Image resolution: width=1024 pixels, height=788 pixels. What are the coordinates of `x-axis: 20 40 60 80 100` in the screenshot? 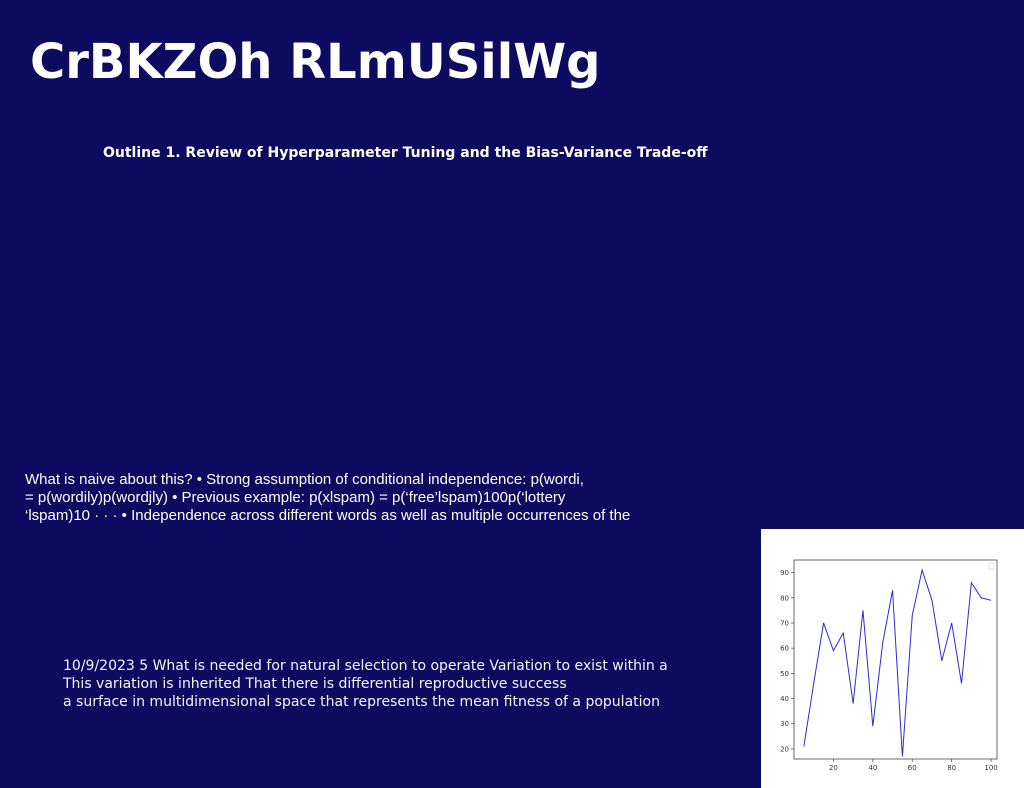 It's located at (913, 765).